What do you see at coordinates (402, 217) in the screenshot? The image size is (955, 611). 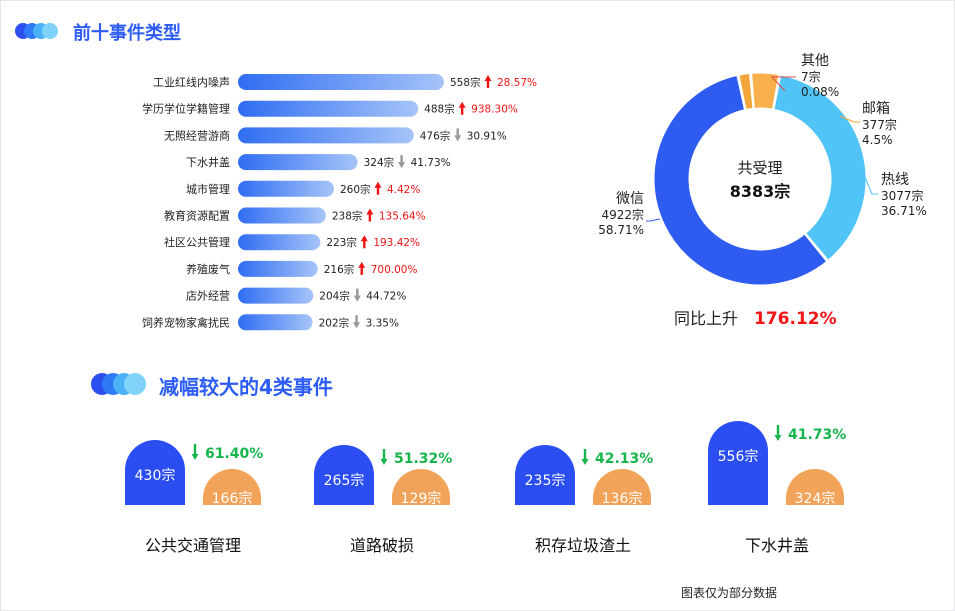 I see `bar-change-label: 135.64%` at bounding box center [402, 217].